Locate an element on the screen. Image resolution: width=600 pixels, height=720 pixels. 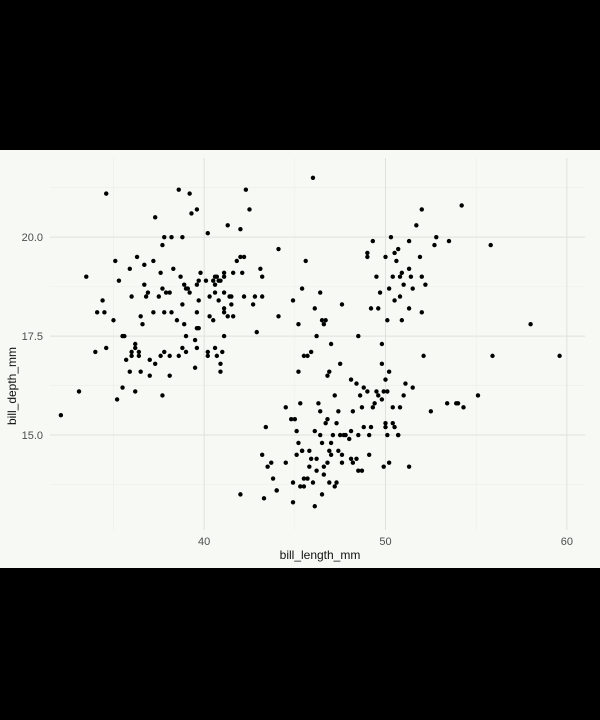
y-tick-label: 20.0 is located at coordinates (32, 238).